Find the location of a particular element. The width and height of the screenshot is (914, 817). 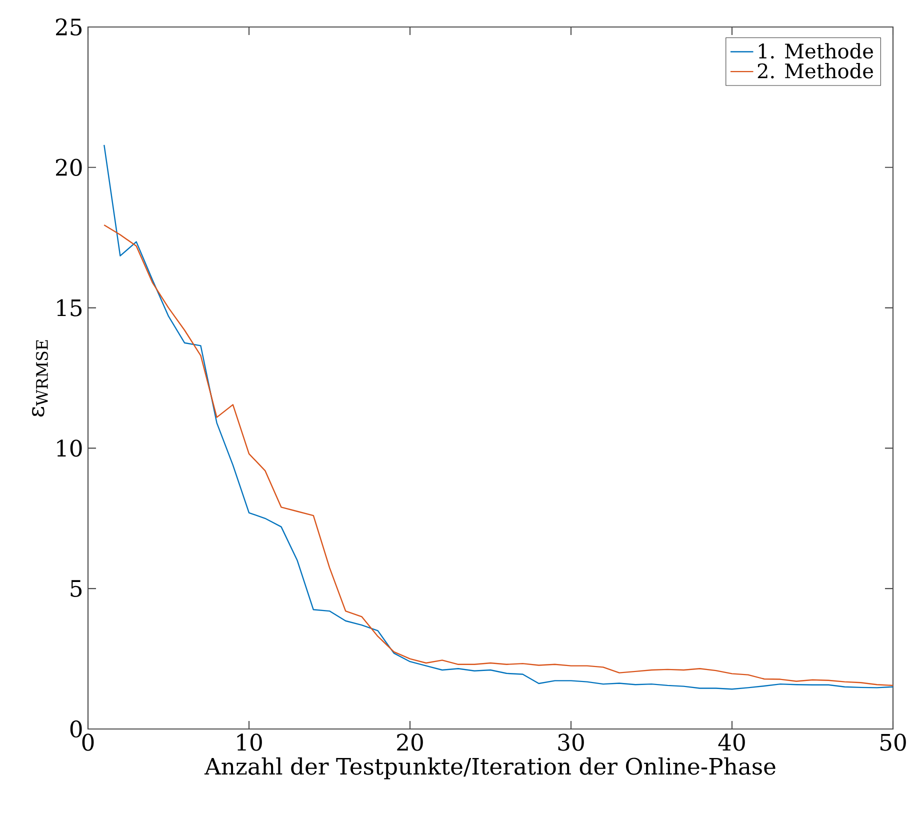

x-tick-label: 10 is located at coordinates (249, 742).